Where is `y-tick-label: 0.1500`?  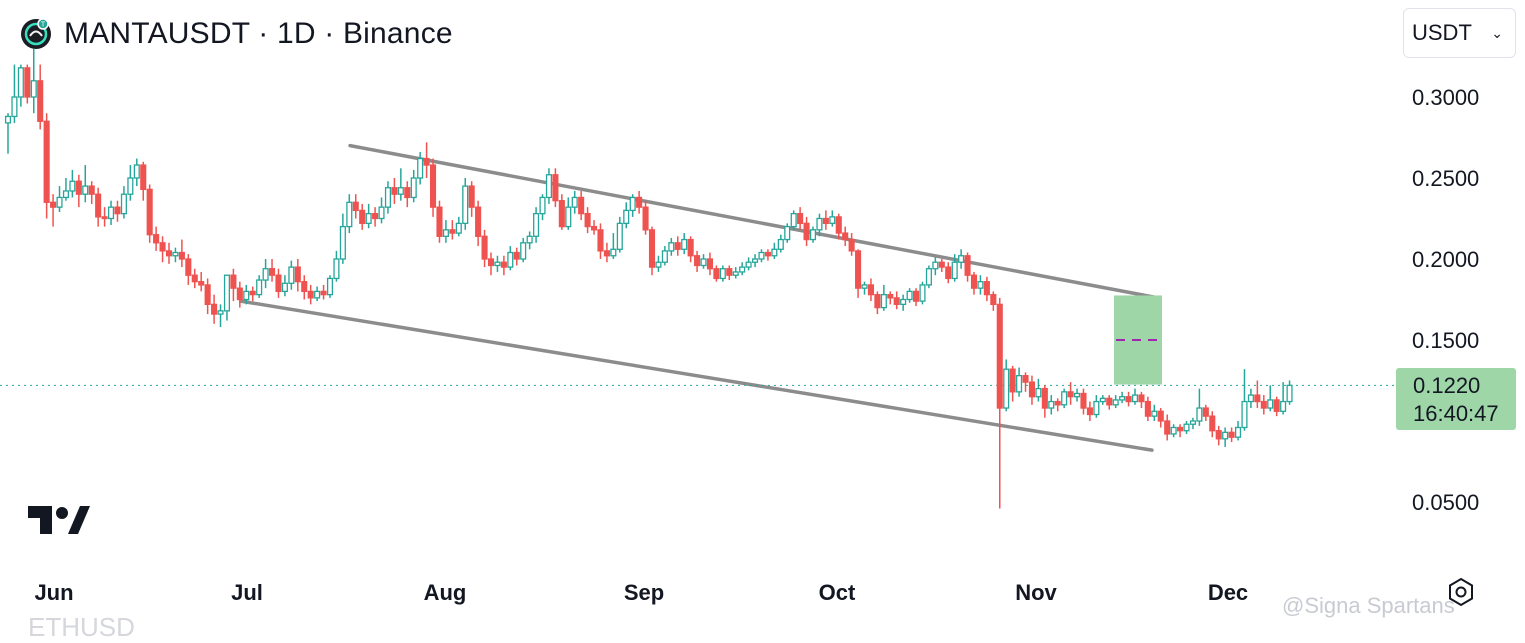
y-tick-label: 0.1500 is located at coordinates (1445, 340).